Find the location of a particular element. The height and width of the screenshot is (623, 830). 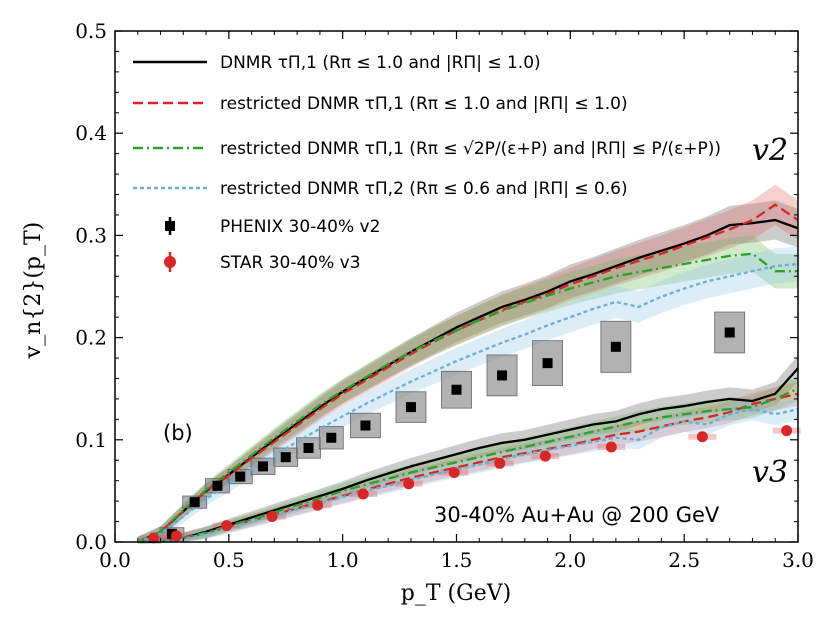

x-tick-label: 2.5 is located at coordinates (684, 560).